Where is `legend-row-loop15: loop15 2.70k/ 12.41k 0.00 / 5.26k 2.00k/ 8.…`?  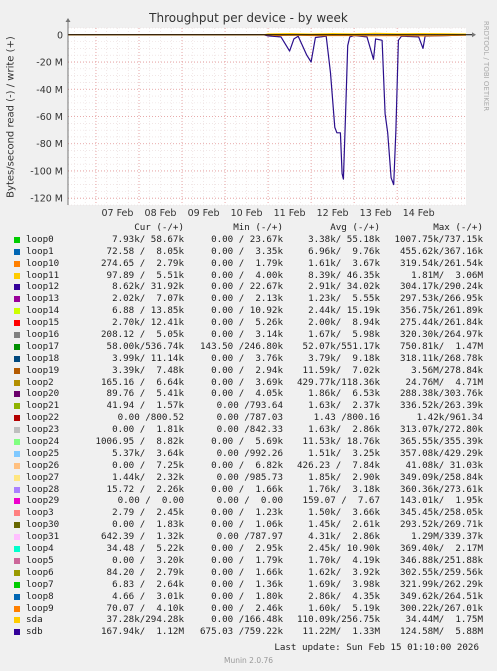 legend-row-loop15: loop15 2.70k/ 12.41k 0.00 / 5.26k 2.00k/ 8.… is located at coordinates (250, 323).